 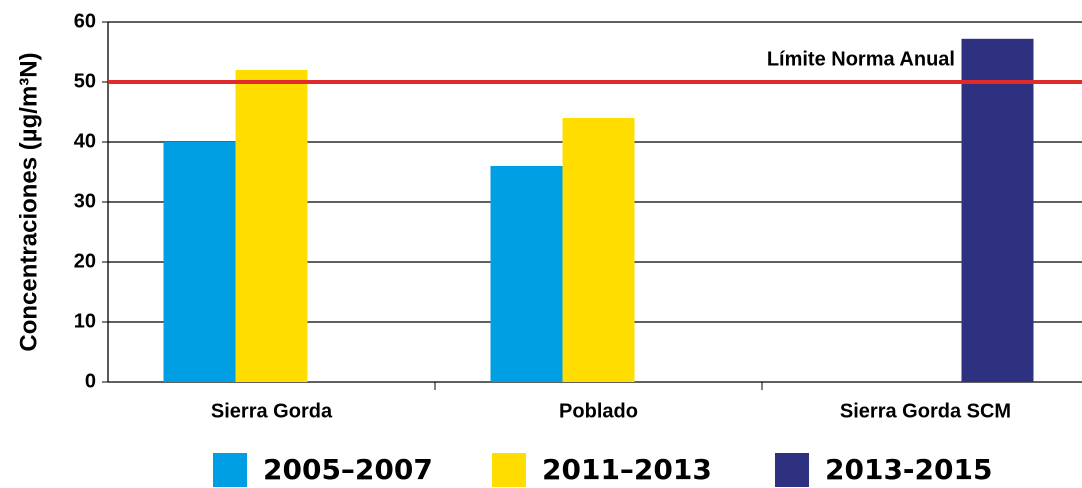 What do you see at coordinates (861, 59) in the screenshot?
I see `reference-label: Límite Norma Anual` at bounding box center [861, 59].